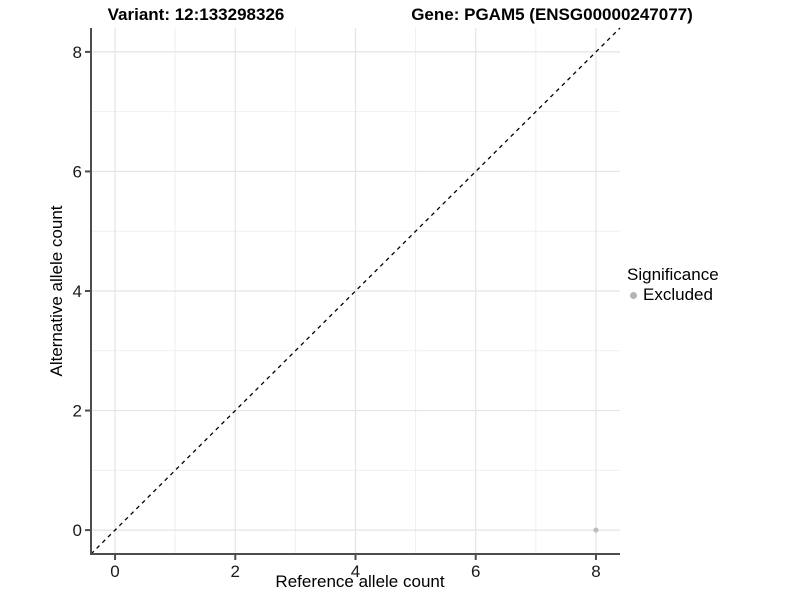 The height and width of the screenshot is (600, 800). I want to click on x-tick-label: 4, so click(355, 571).